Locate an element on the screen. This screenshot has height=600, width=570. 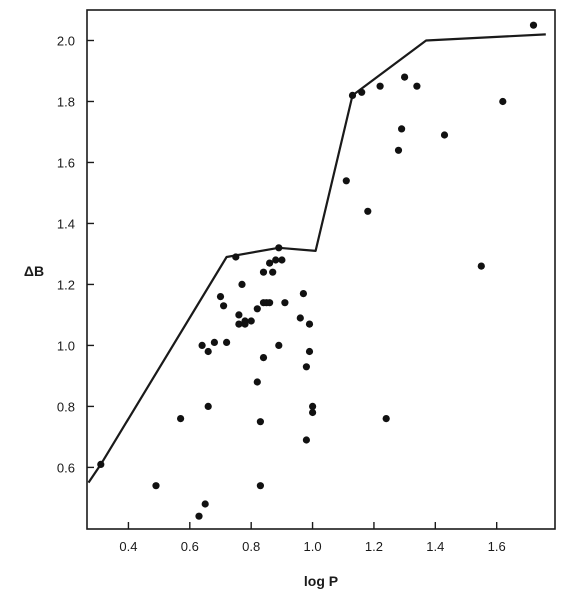
x-tick-label: 0.8 is located at coordinates (251, 546).